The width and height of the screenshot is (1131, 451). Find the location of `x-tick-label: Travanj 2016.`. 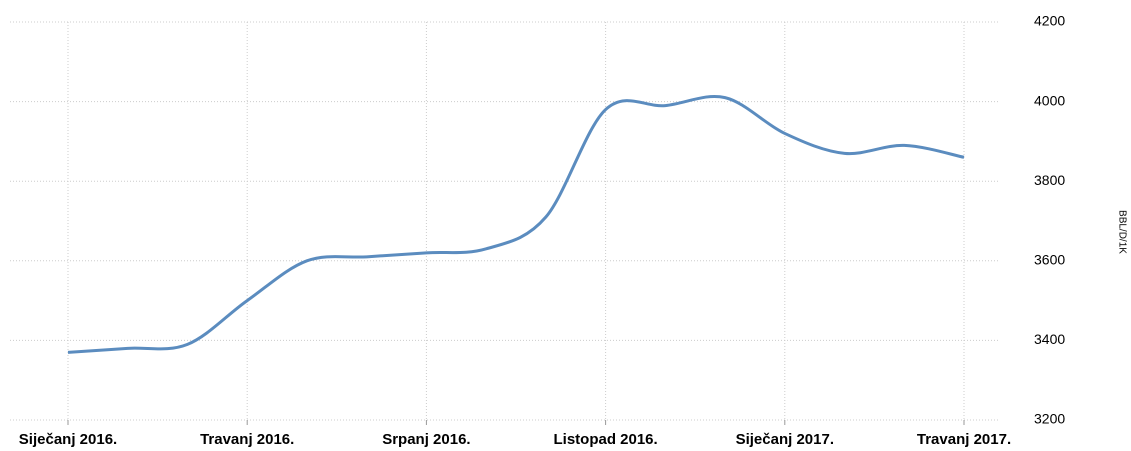

x-tick-label: Travanj 2016. is located at coordinates (247, 439).